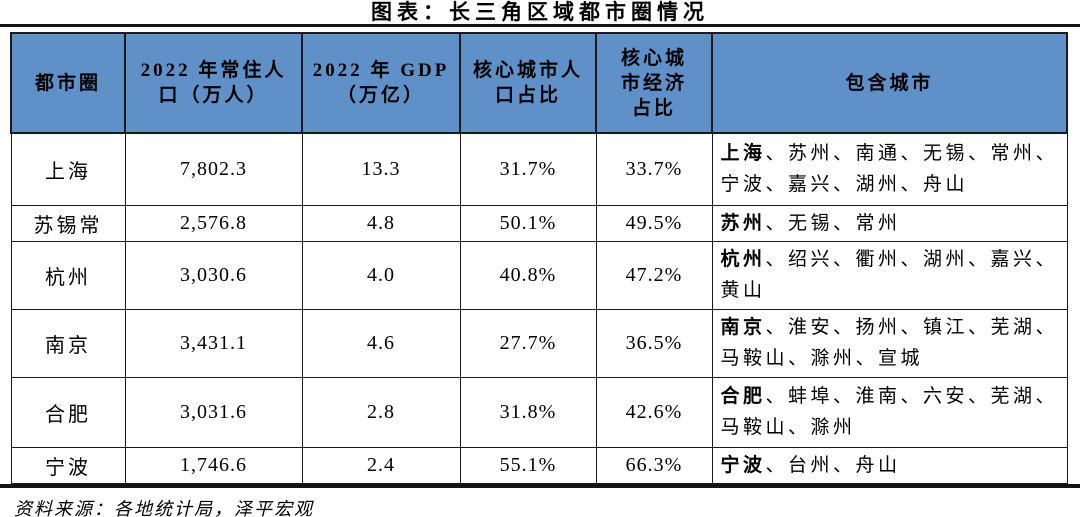  I want to click on included-cities: 上海、苏州、南通、无锡、常州、宁波、嘉兴、湖州、舟山, so click(889, 169).